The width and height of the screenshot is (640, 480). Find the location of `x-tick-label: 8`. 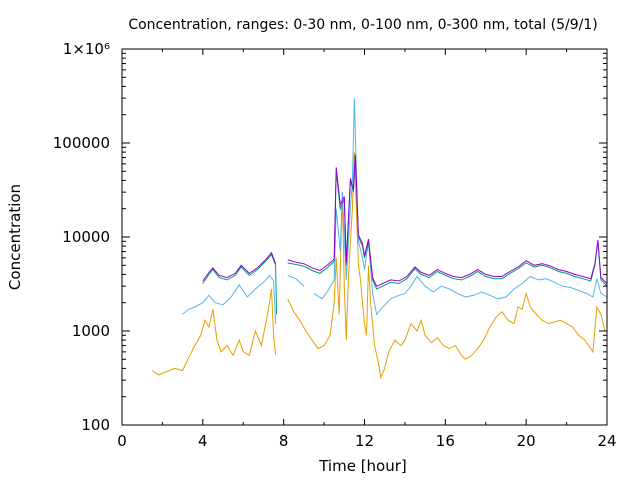

x-tick-label: 8 is located at coordinates (284, 441).